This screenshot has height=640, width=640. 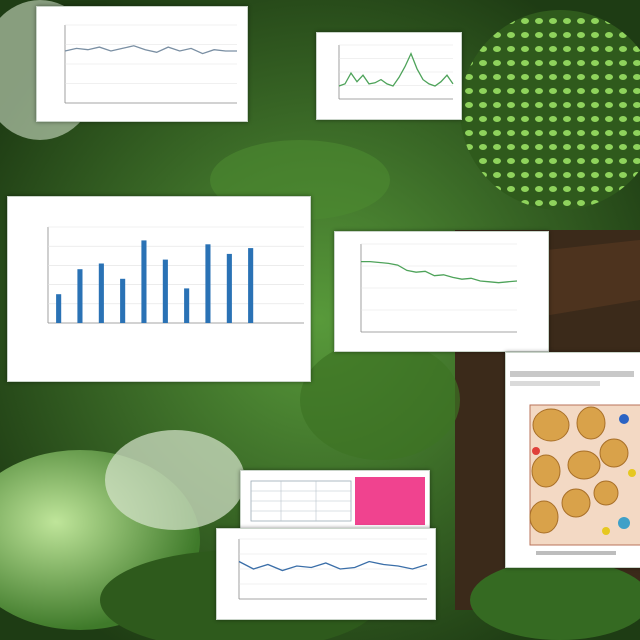 What do you see at coordinates (439, 288) in the screenshot?
I see `line-chart-middle` at bounding box center [439, 288].